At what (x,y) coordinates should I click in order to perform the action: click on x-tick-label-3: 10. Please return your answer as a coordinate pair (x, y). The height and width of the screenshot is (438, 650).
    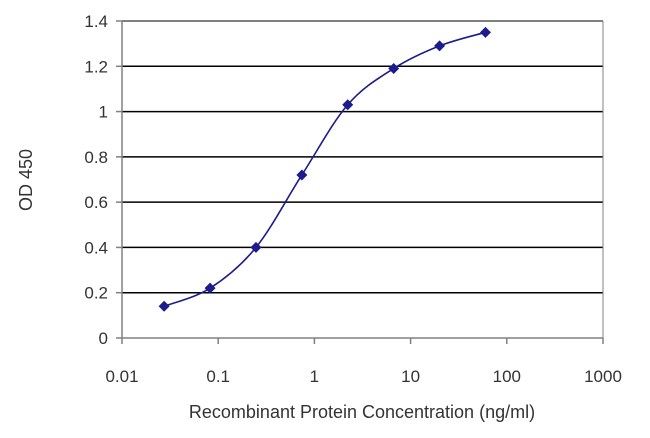
    Looking at the image, I should click on (410, 376).